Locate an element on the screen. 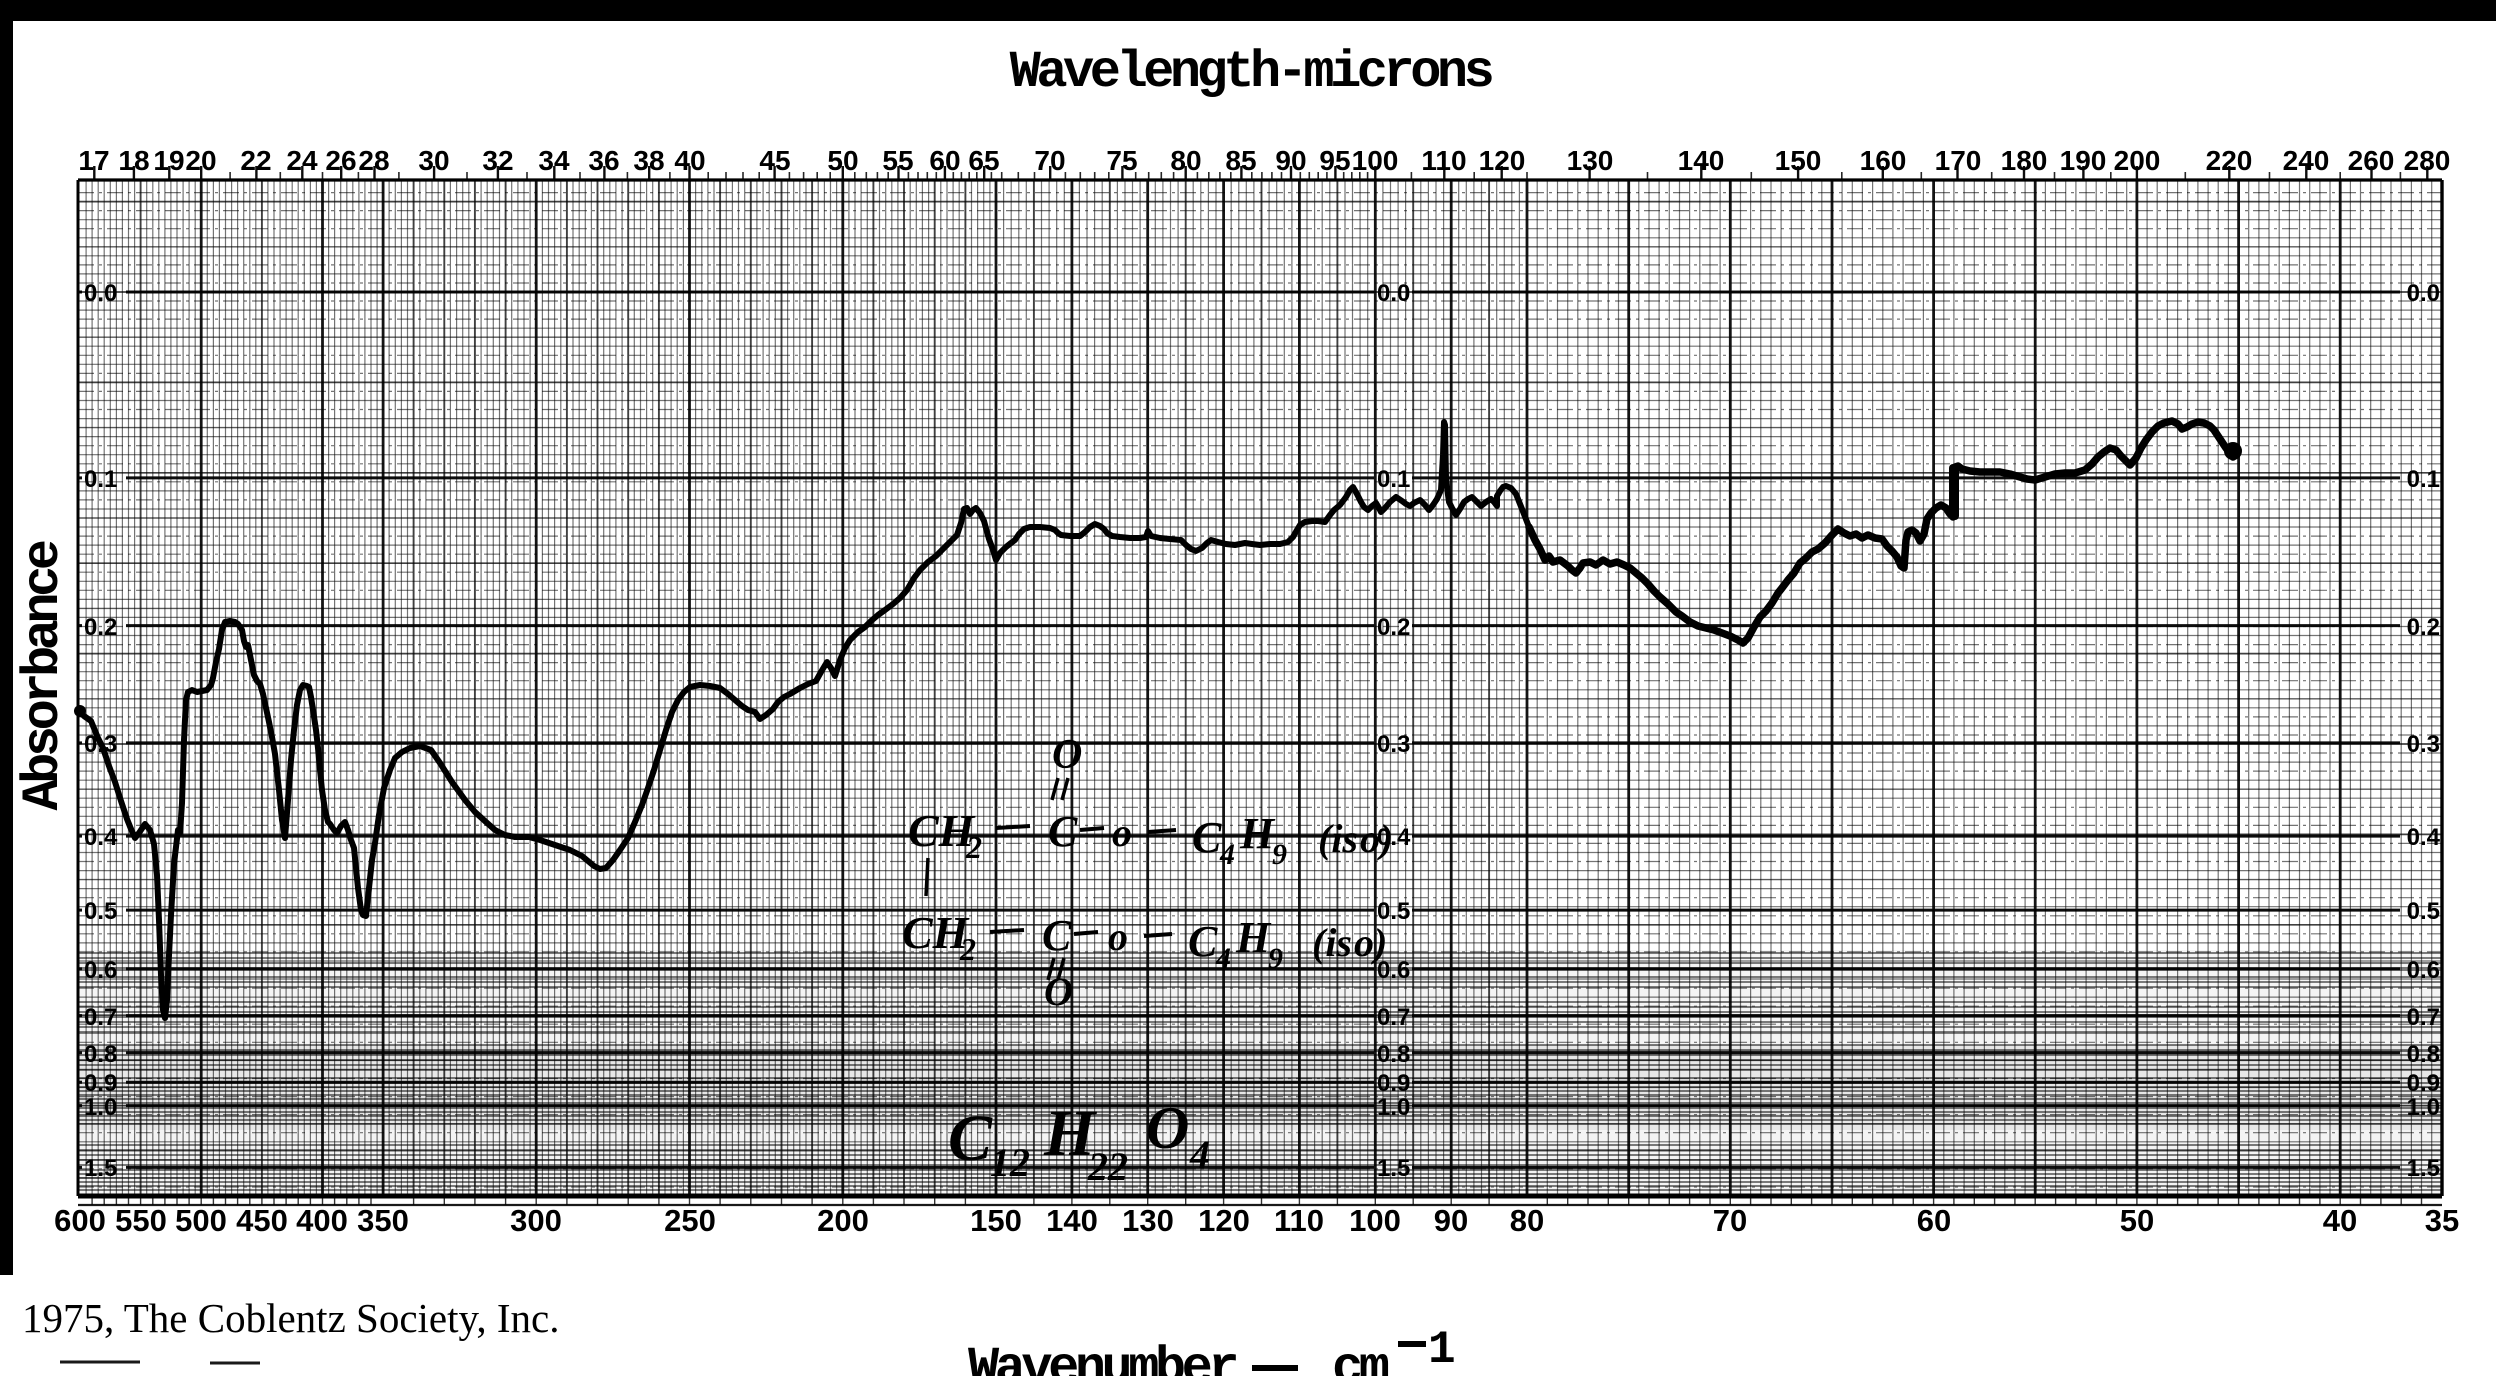  svg-text: 600 is located at coordinates (80, 1220).